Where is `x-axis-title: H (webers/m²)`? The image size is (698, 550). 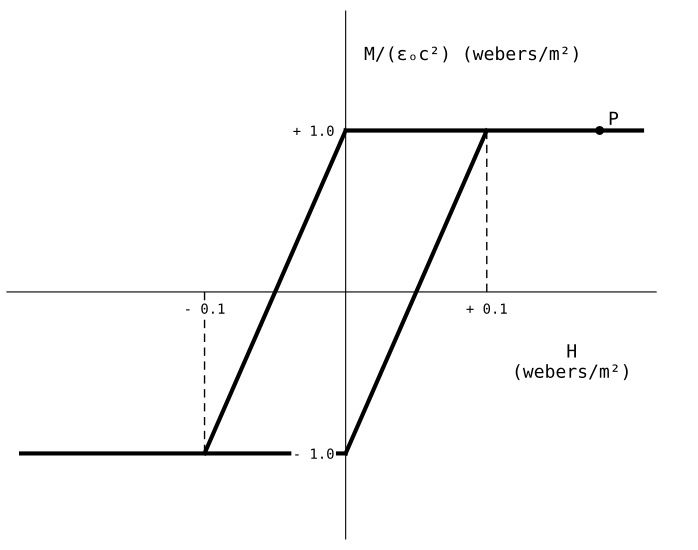 x-axis-title: H (webers/m²) is located at coordinates (572, 362).